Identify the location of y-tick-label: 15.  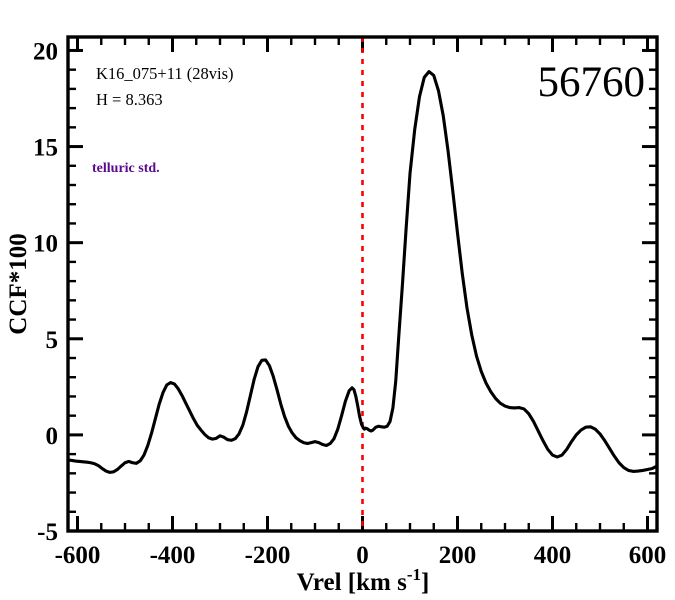
(45, 148).